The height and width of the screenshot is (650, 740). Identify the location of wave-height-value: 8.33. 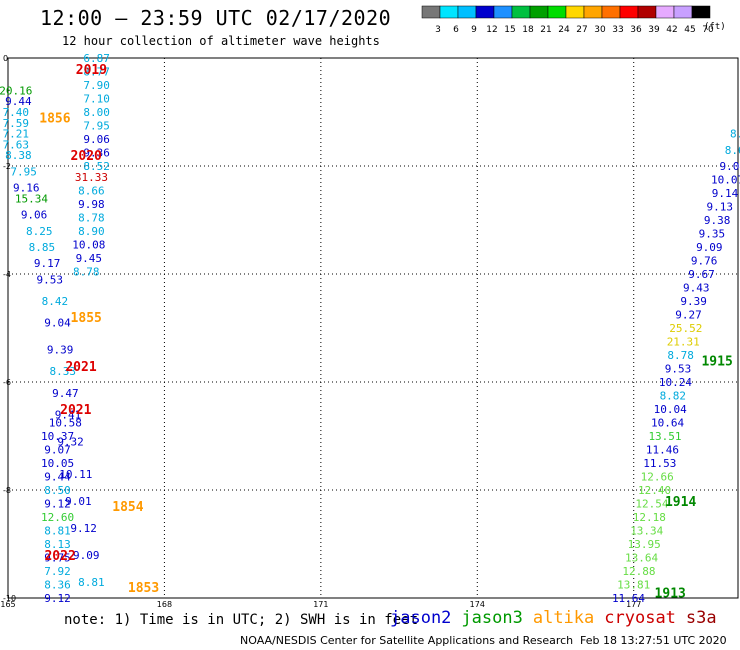
(63, 371).